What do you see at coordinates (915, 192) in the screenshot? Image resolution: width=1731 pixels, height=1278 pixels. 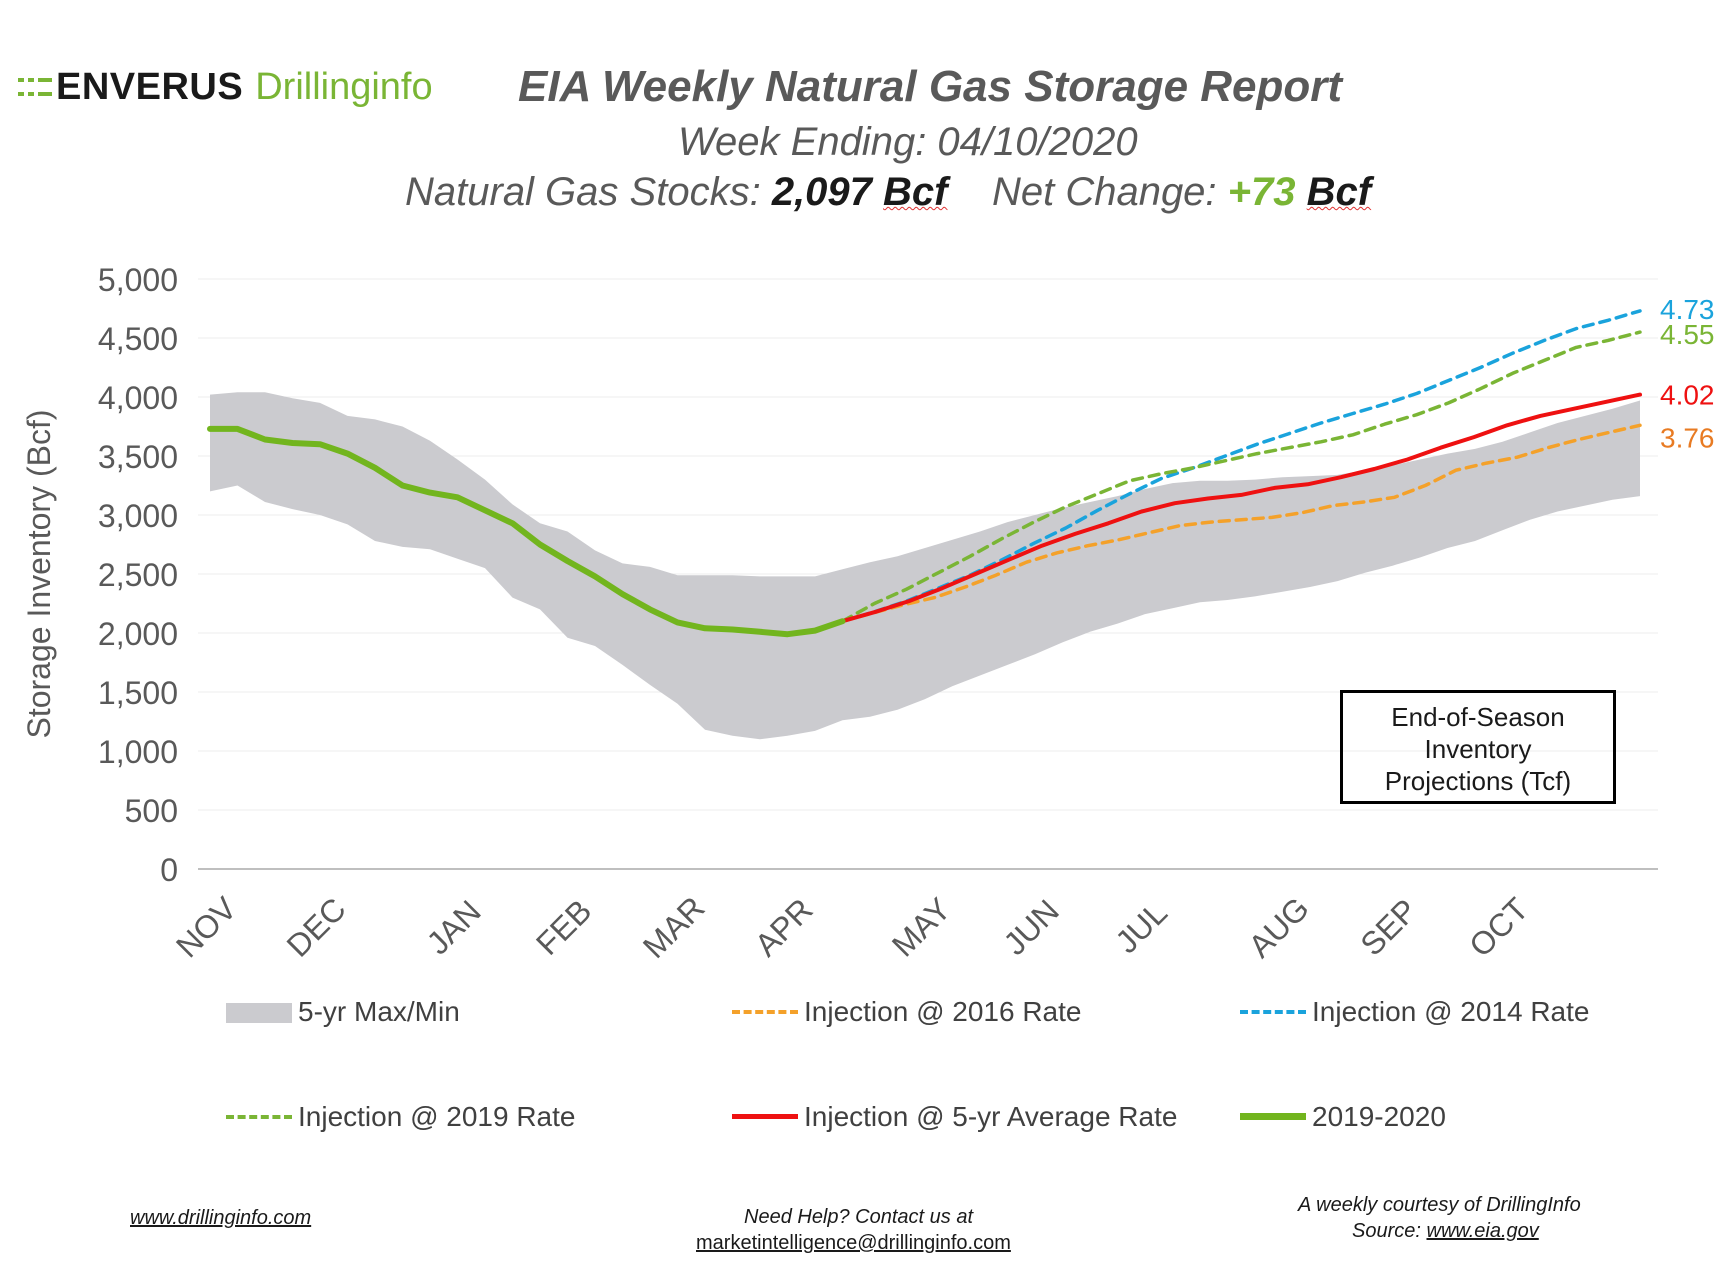 I see `stocks-unit: Bcf` at bounding box center [915, 192].